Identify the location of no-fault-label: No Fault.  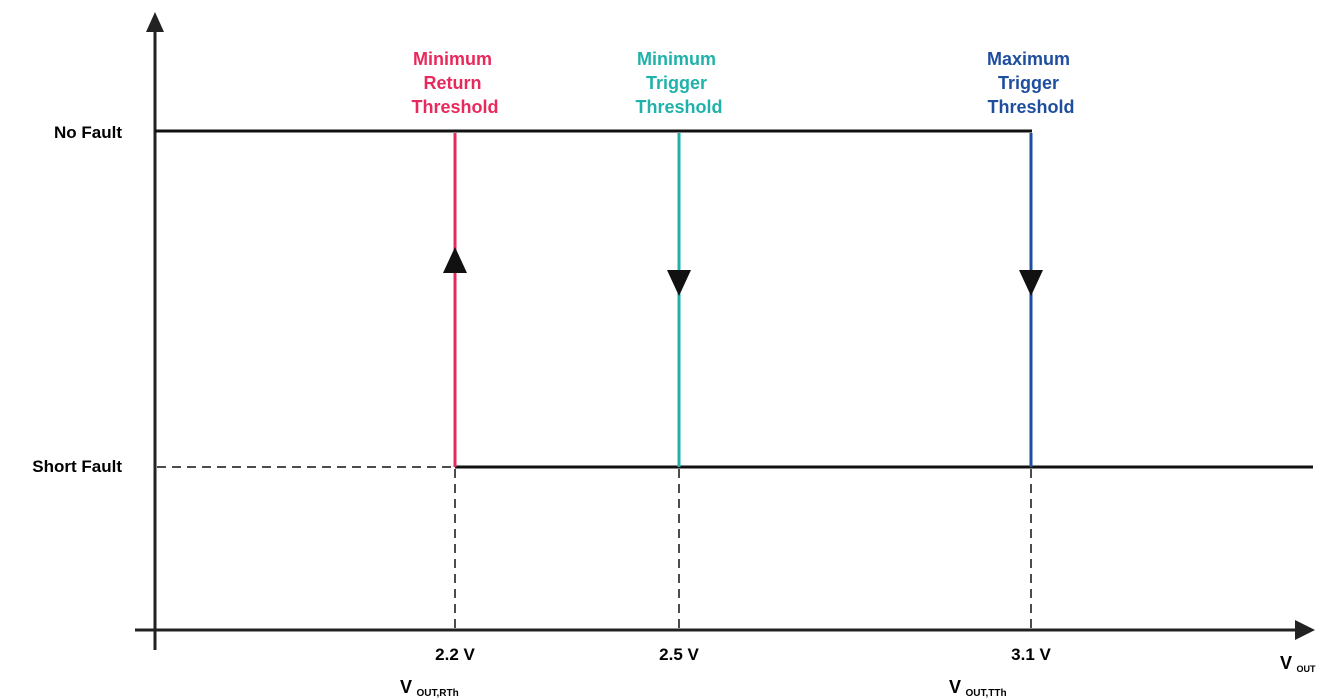
(88, 132).